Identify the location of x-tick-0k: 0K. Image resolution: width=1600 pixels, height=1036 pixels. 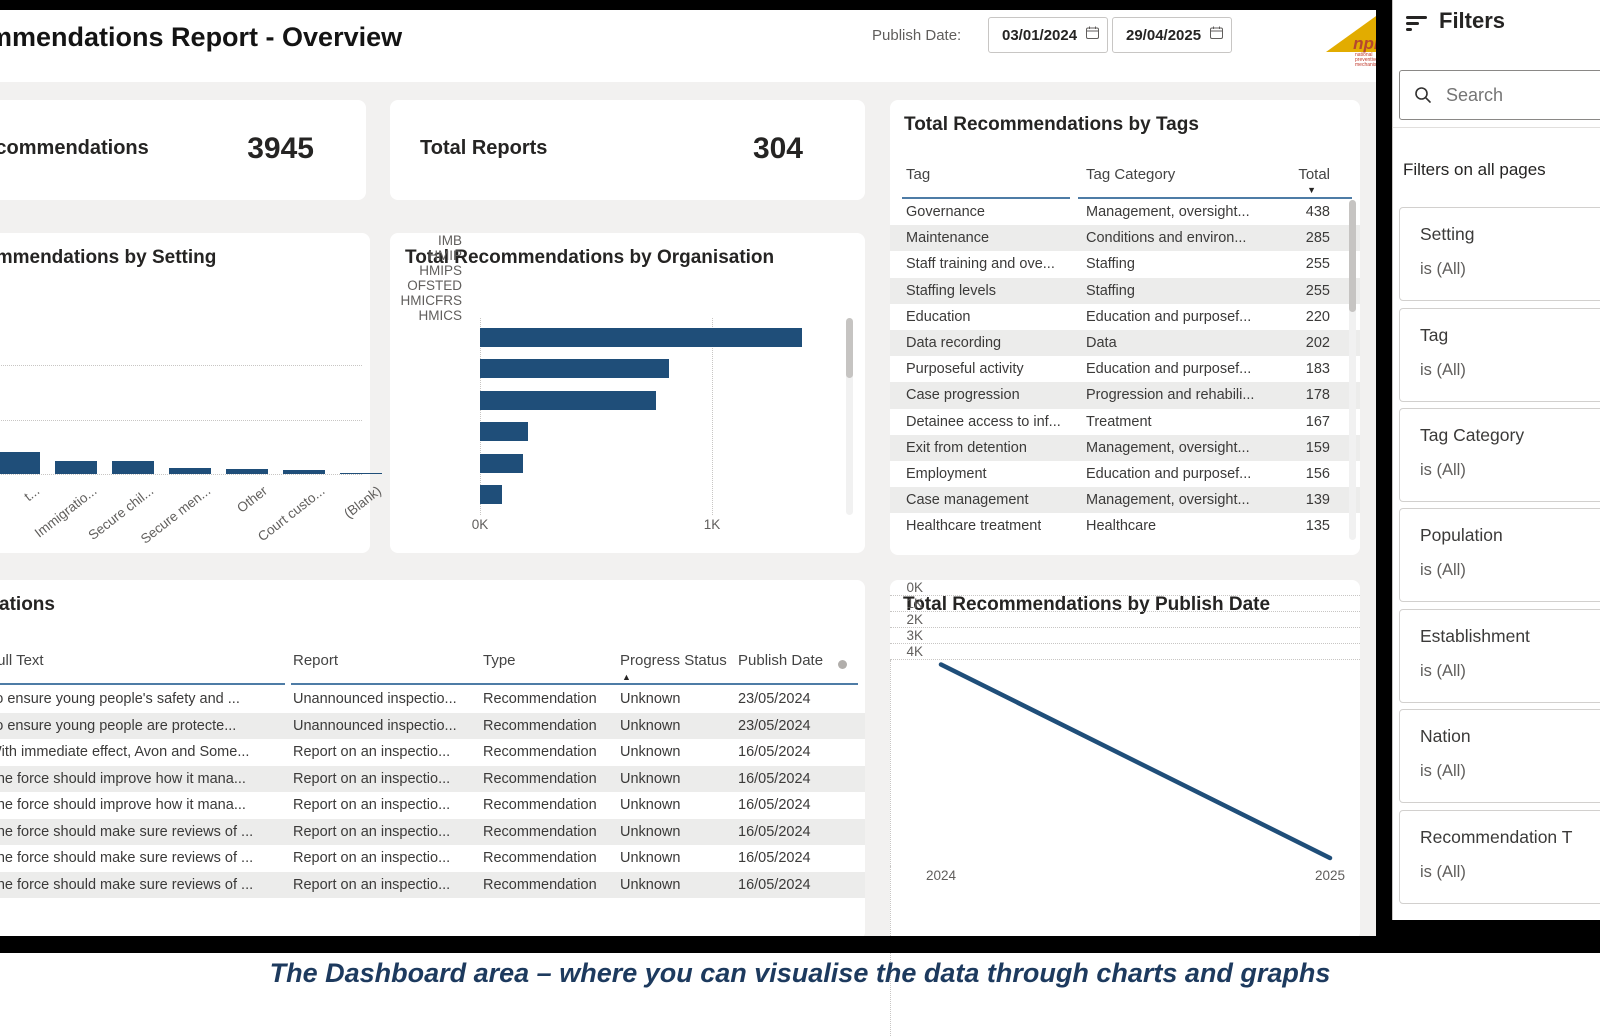
(480, 524).